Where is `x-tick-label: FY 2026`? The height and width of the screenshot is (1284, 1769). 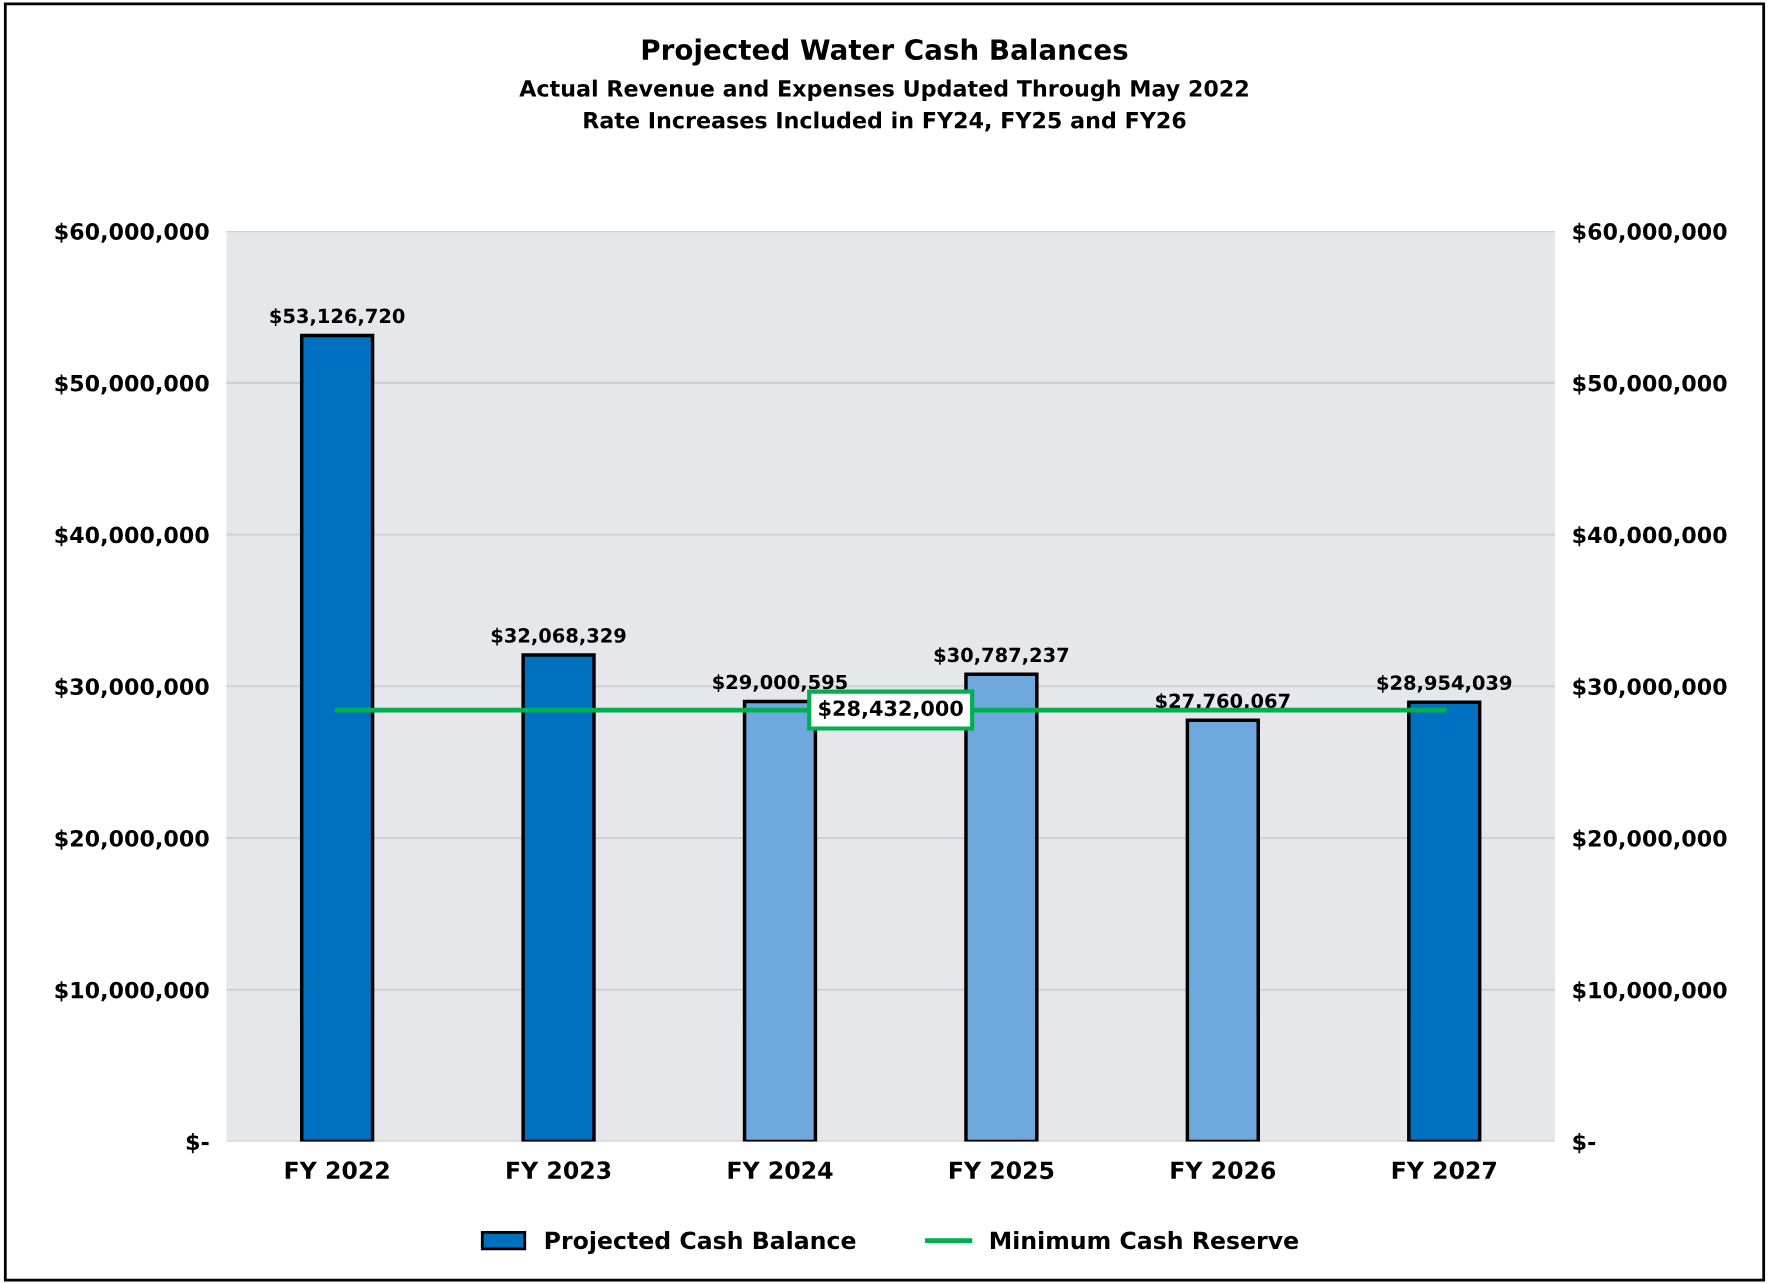 x-tick-label: FY 2026 is located at coordinates (1223, 1170).